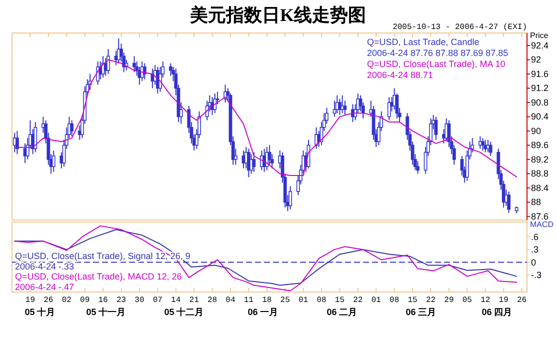  I want to click on x-tick-label: 25, so click(285, 300).